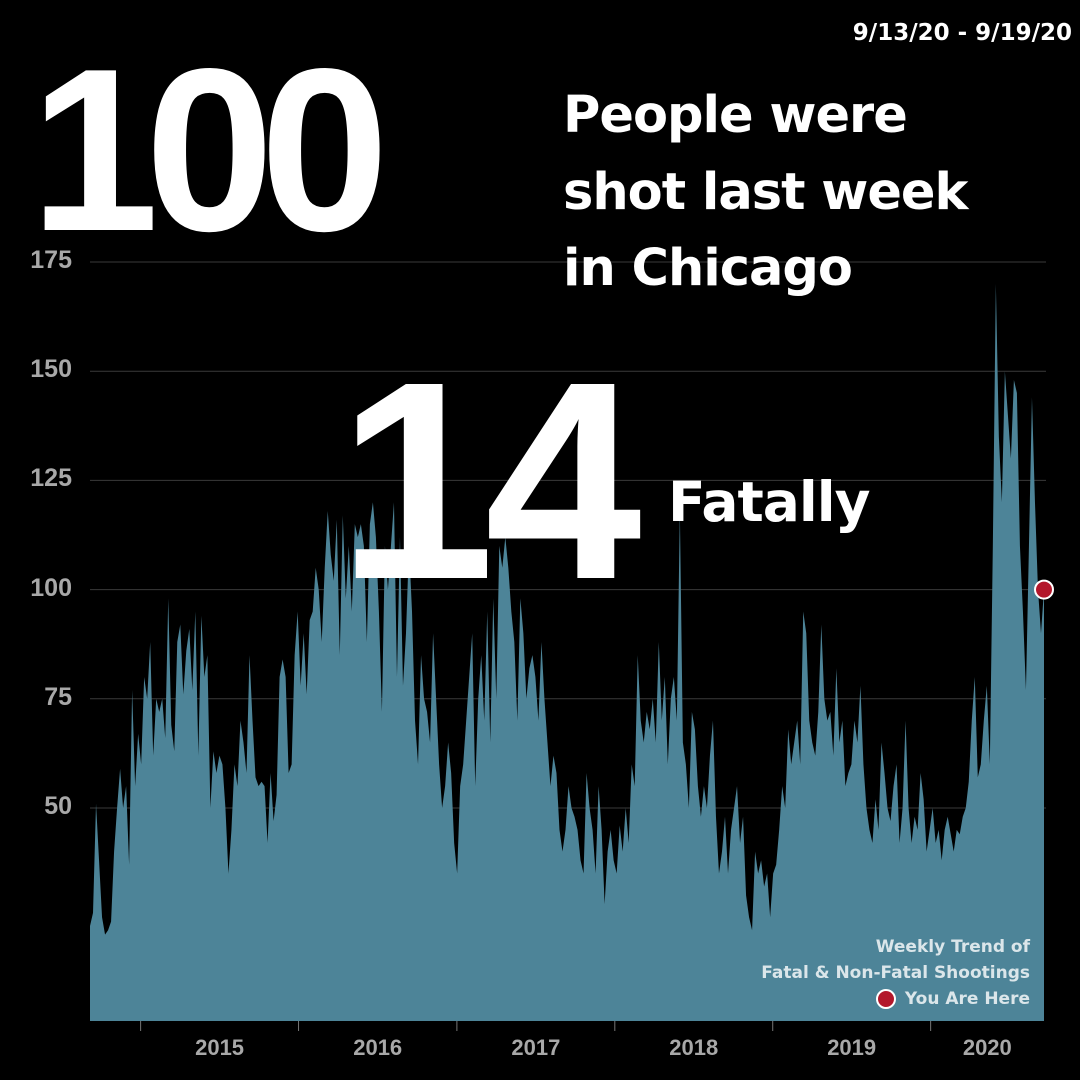 Image resolution: width=1080 pixels, height=1080 pixels. What do you see at coordinates (735, 115) in the screenshot?
I see `headline-line: People were` at bounding box center [735, 115].